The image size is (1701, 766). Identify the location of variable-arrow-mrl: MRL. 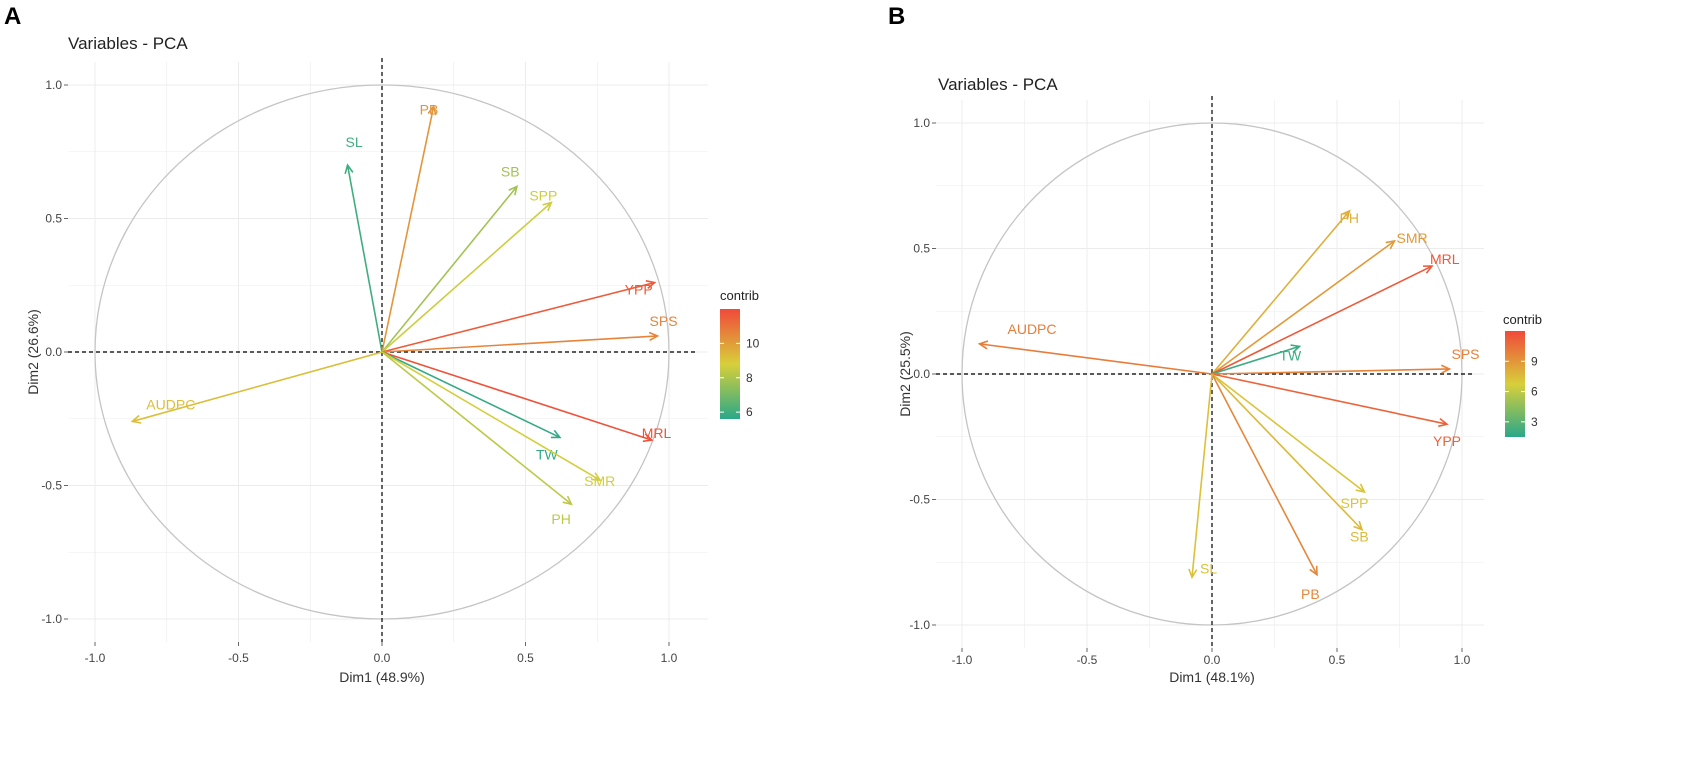
(526, 397).